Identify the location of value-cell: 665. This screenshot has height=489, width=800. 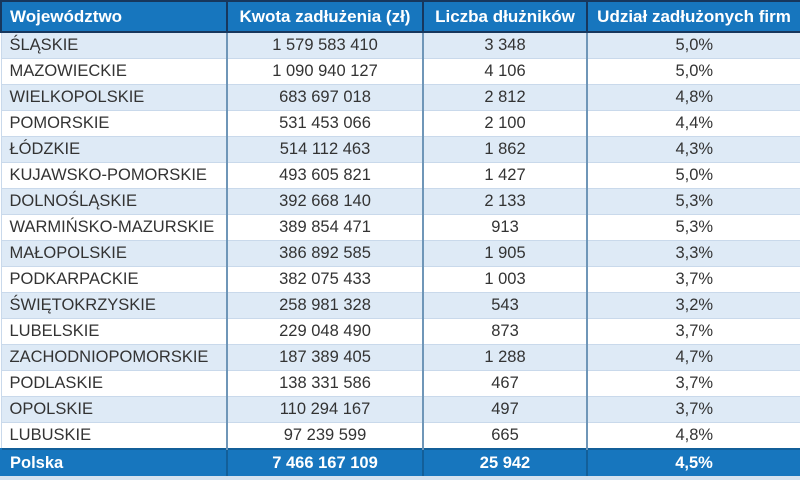
(505, 436).